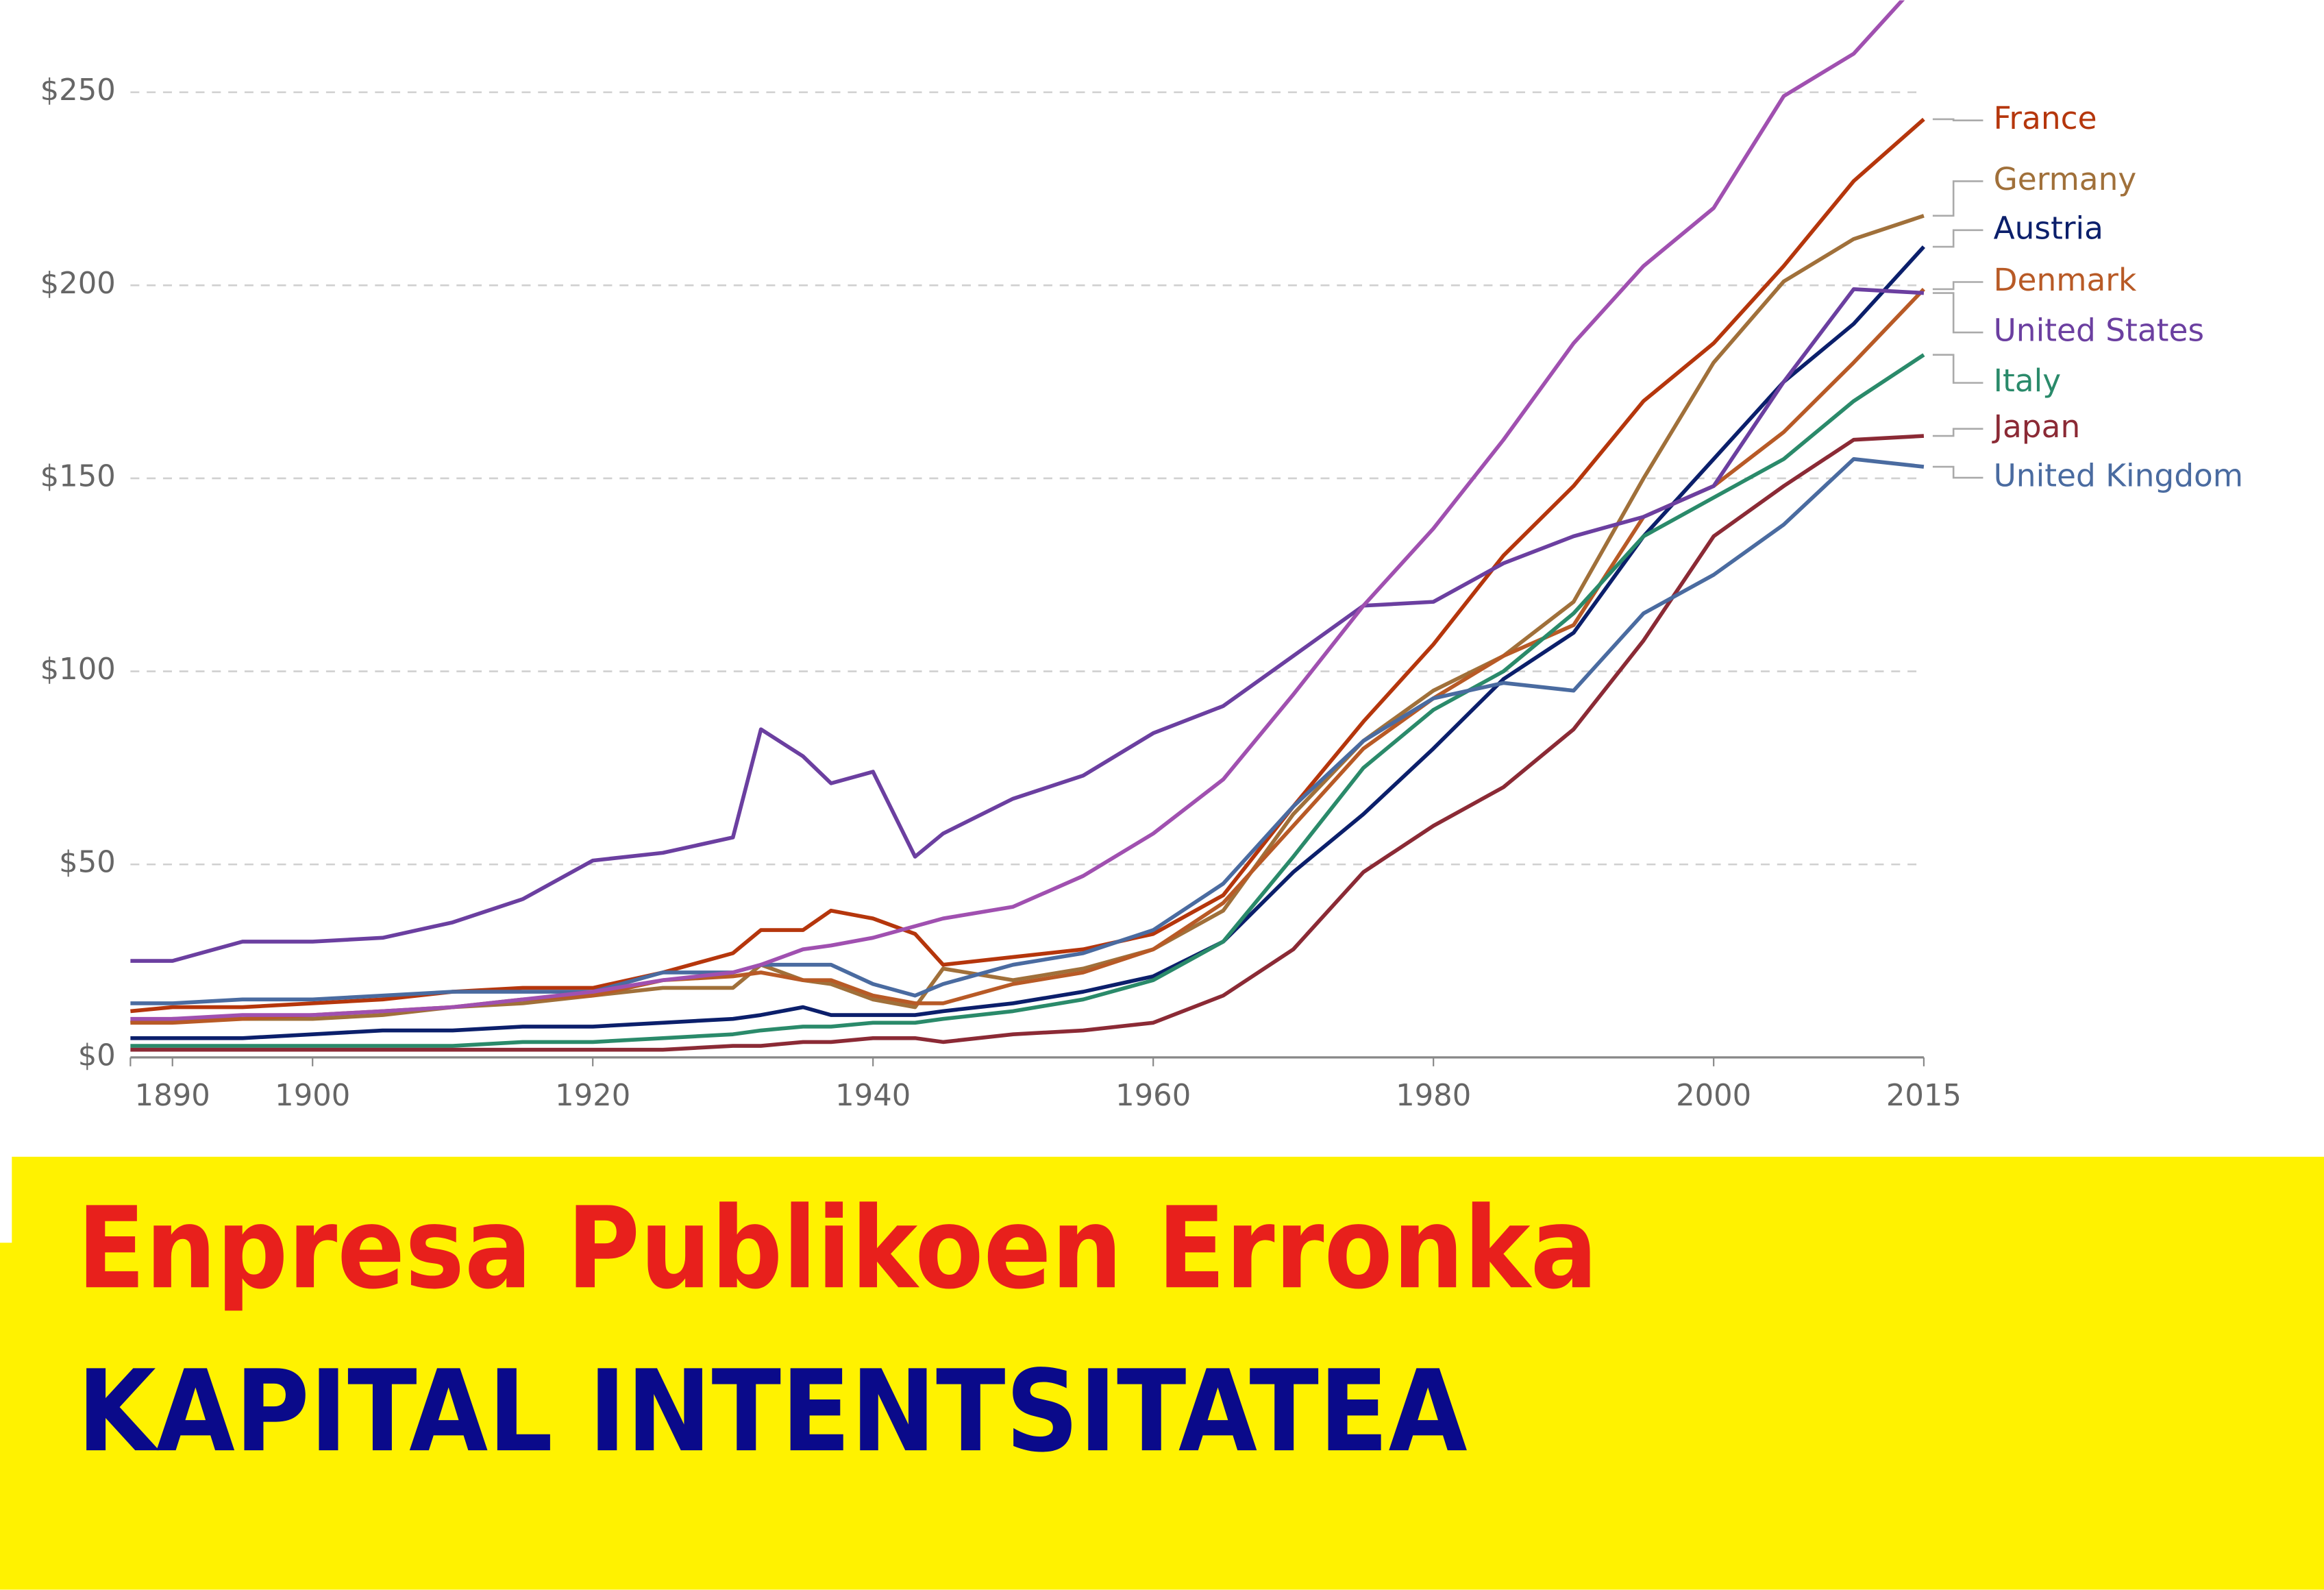  What do you see at coordinates (1924, 1096) in the screenshot?
I see `x-tick-label: 2015` at bounding box center [1924, 1096].